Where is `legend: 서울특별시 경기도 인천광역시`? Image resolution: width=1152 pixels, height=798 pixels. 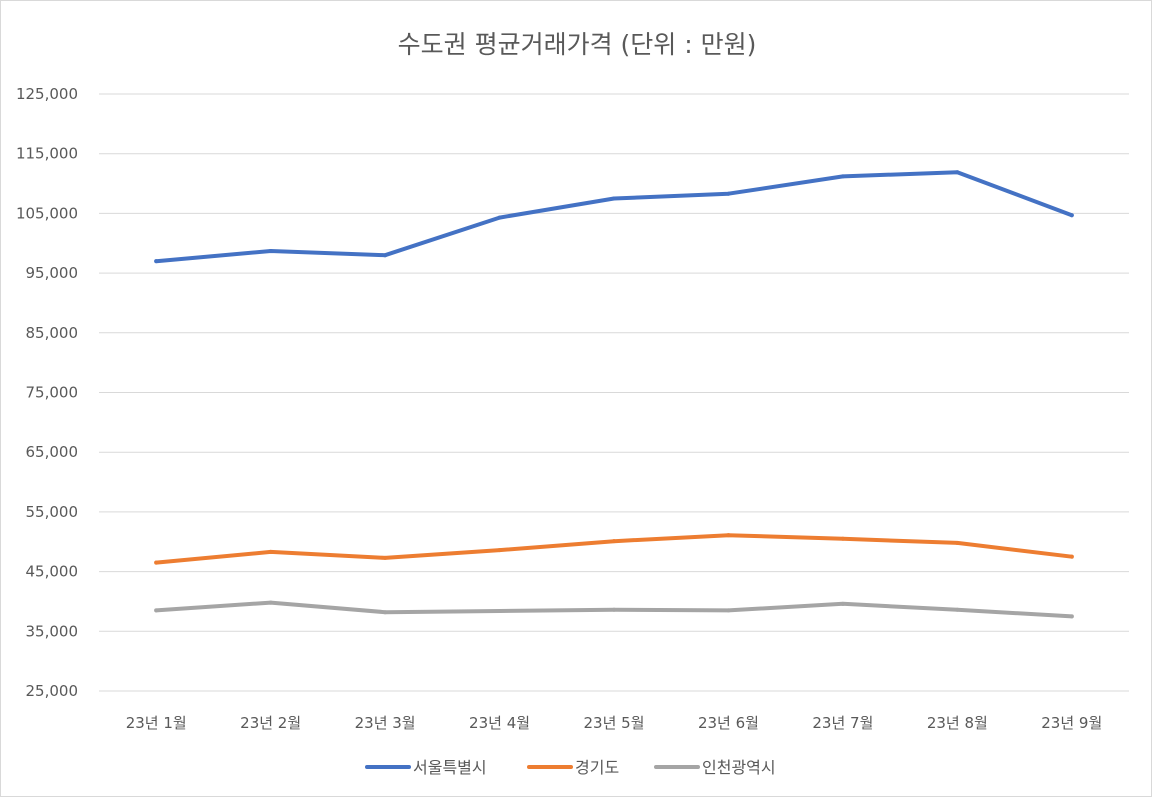
legend: 서울특별시 경기도 인천광역시 is located at coordinates (570, 767).